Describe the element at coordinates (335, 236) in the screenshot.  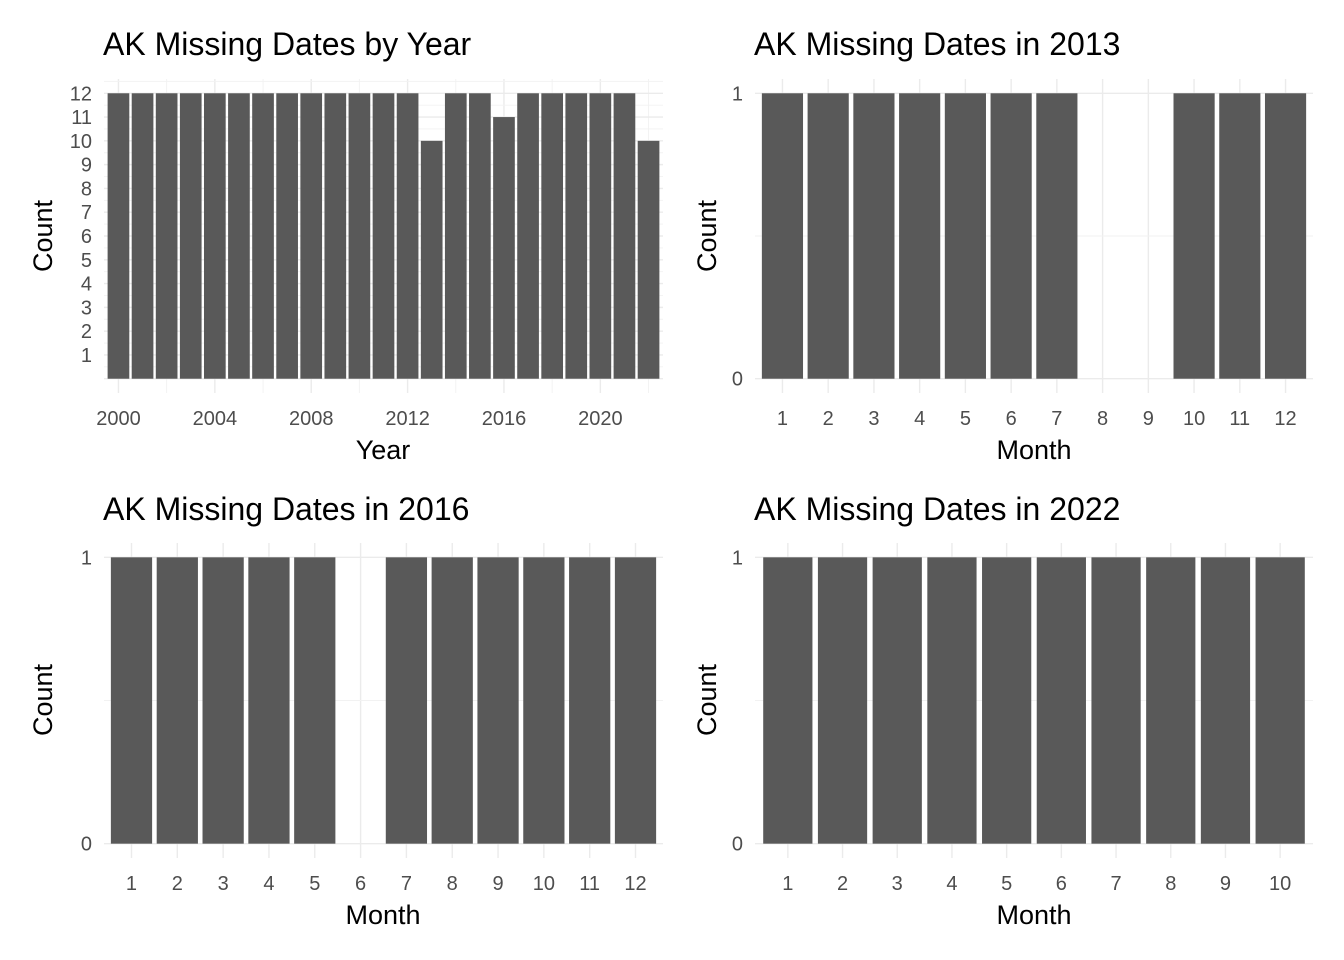
I see `bar-2009` at that location.